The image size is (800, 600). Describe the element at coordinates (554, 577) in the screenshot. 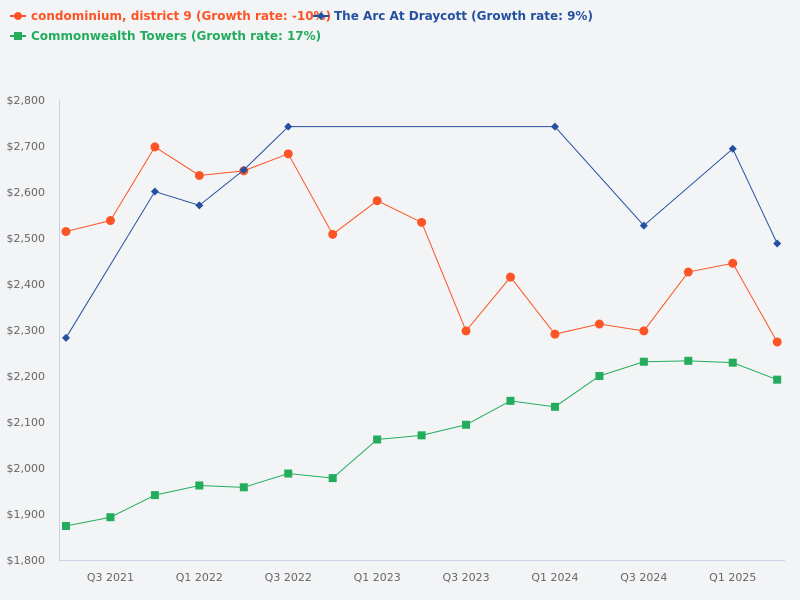

I see `x-tick-label: Q1 2024` at that location.